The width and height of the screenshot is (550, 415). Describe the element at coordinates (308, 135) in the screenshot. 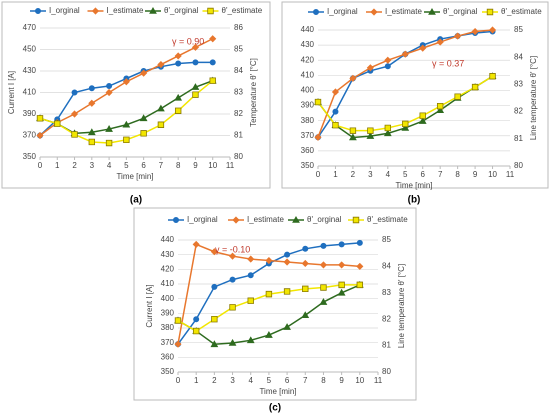

I see `y-tick-label: 370` at that location.